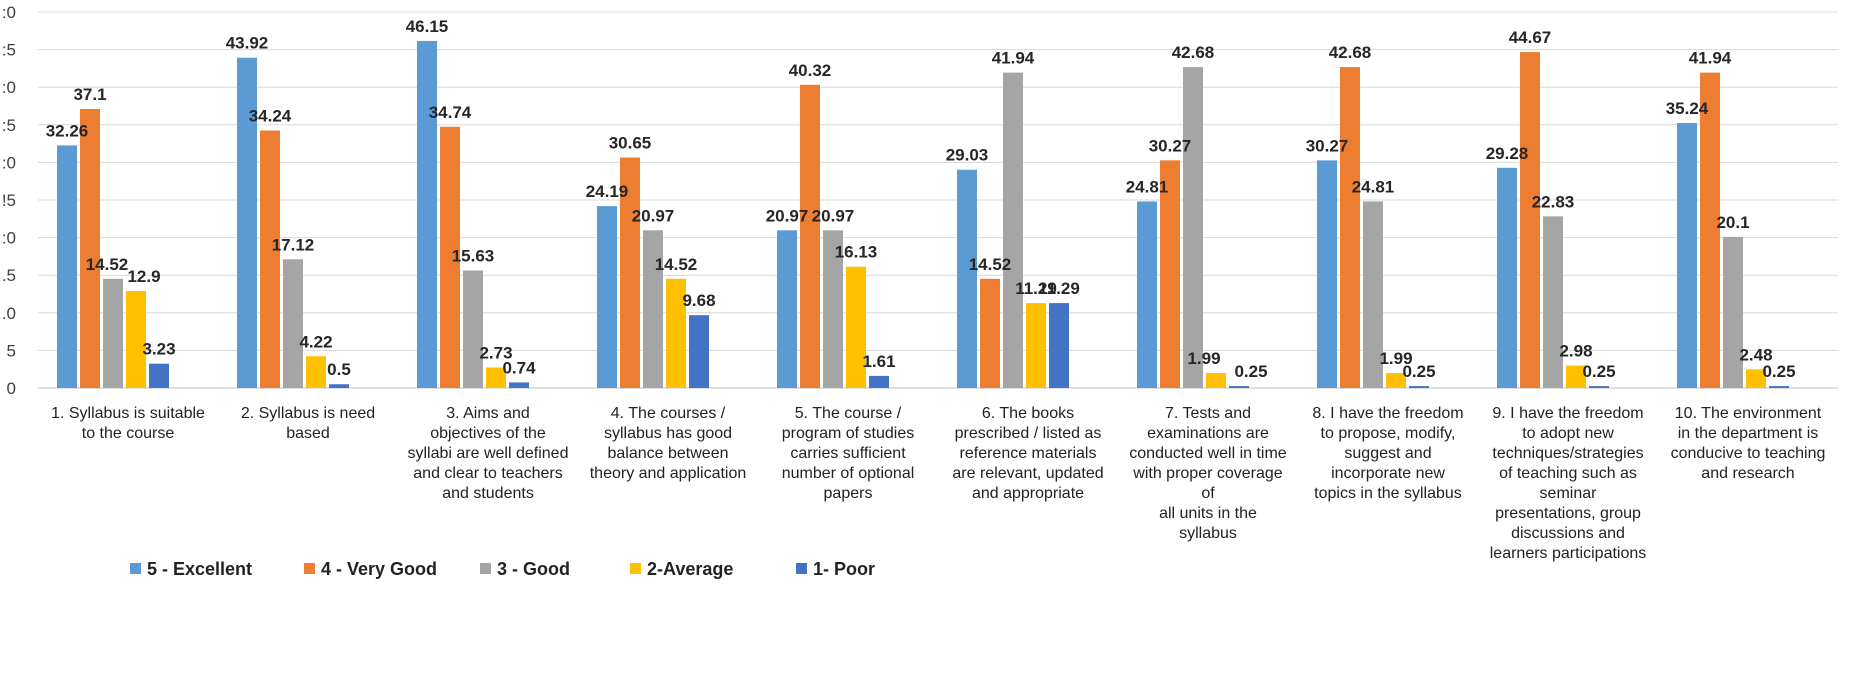  What do you see at coordinates (967, 155) in the screenshot?
I see `data-label: 29.03` at bounding box center [967, 155].